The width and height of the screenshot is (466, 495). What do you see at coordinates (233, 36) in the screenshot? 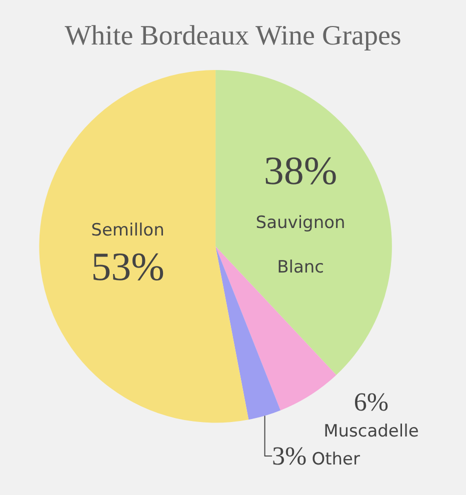
I see `chart-title: White Bordeaux Wine Grapes` at bounding box center [233, 36].